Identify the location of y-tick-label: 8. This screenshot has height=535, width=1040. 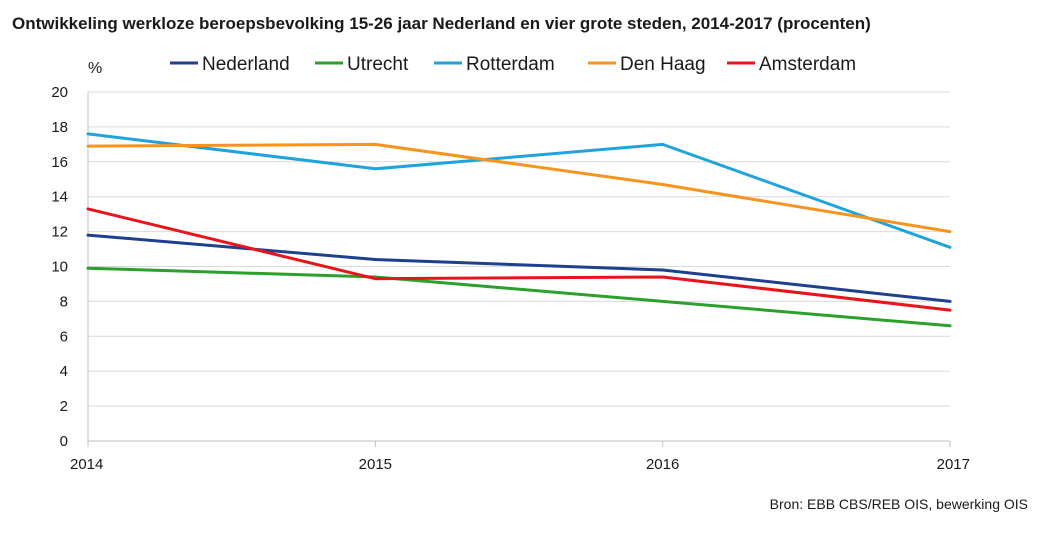
(64, 301).